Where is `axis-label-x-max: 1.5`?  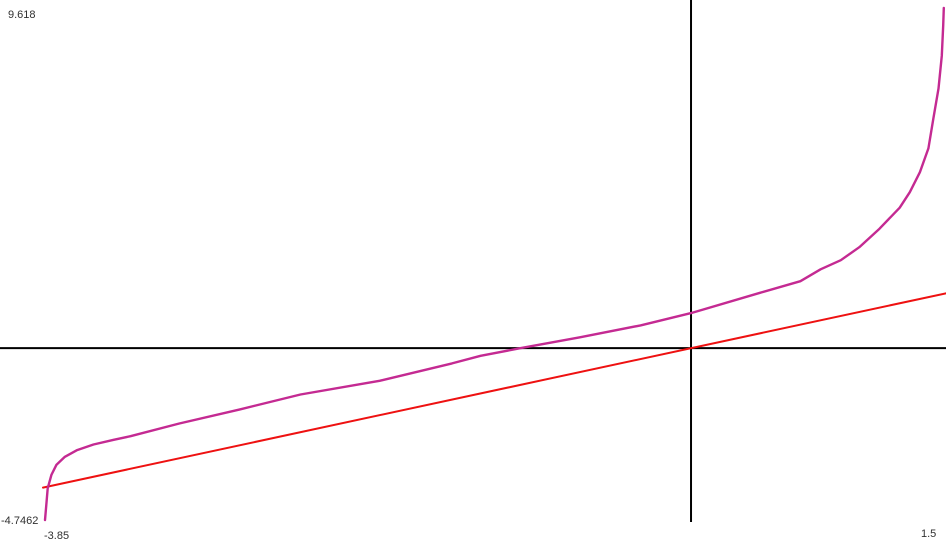
axis-label-x-max: 1.5 is located at coordinates (929, 534).